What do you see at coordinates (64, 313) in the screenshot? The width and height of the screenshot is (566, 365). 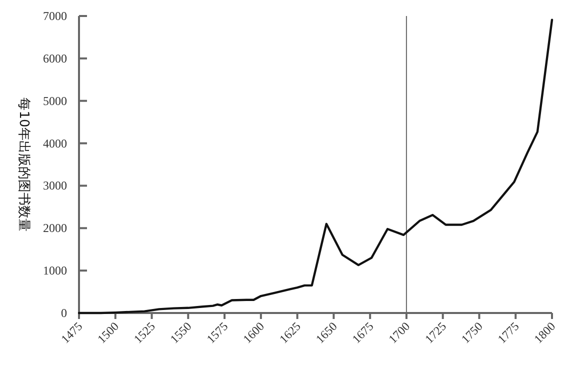 I see `y-tick-label: 0` at bounding box center [64, 313].